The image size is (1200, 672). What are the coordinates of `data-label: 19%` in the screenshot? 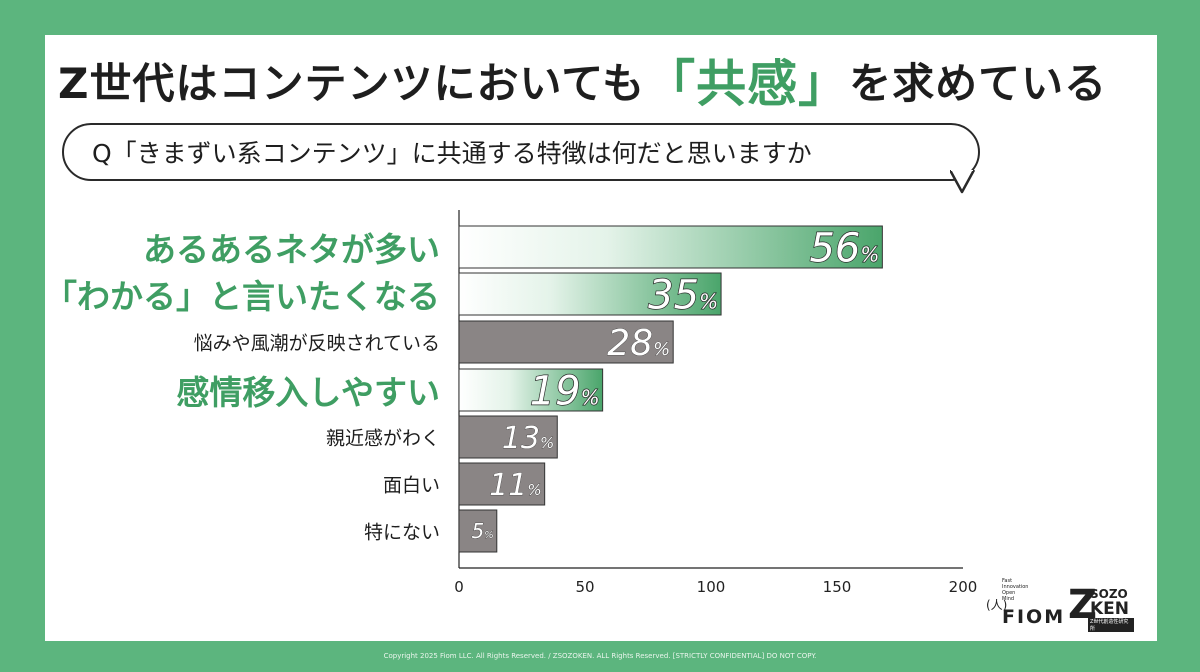 It's located at (565, 391).